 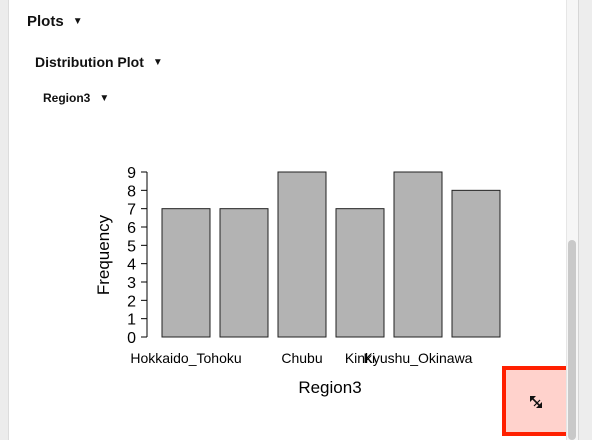 I want to click on y-axis-title: Frequency, so click(x=103, y=254).